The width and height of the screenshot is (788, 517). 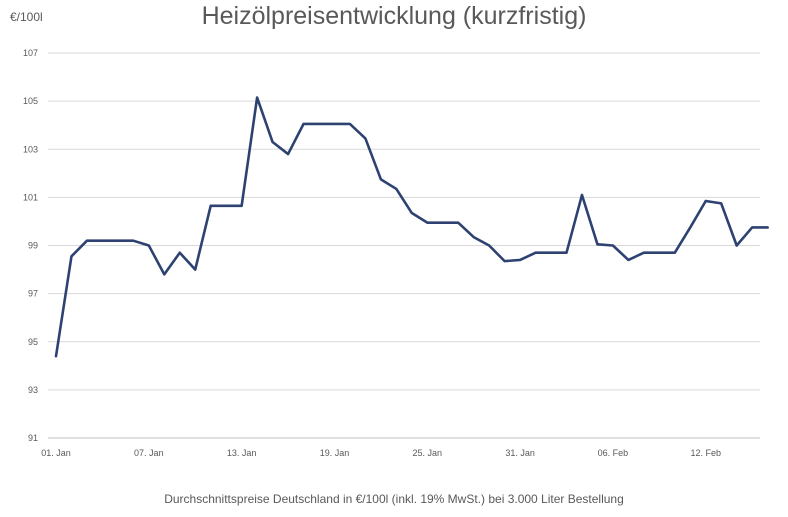 I want to click on x-tick-label: 13. Jan, so click(x=242, y=453).